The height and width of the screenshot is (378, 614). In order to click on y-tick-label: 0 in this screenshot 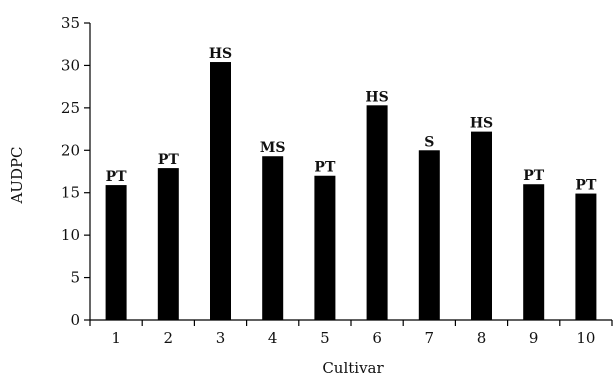, I will do `click(75, 320)`.